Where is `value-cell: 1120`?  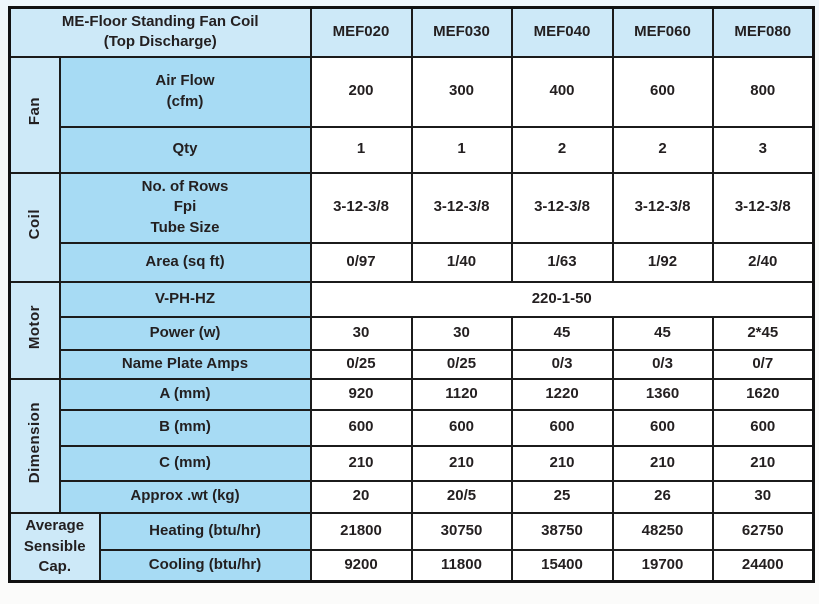 value-cell: 1120 is located at coordinates (461, 394).